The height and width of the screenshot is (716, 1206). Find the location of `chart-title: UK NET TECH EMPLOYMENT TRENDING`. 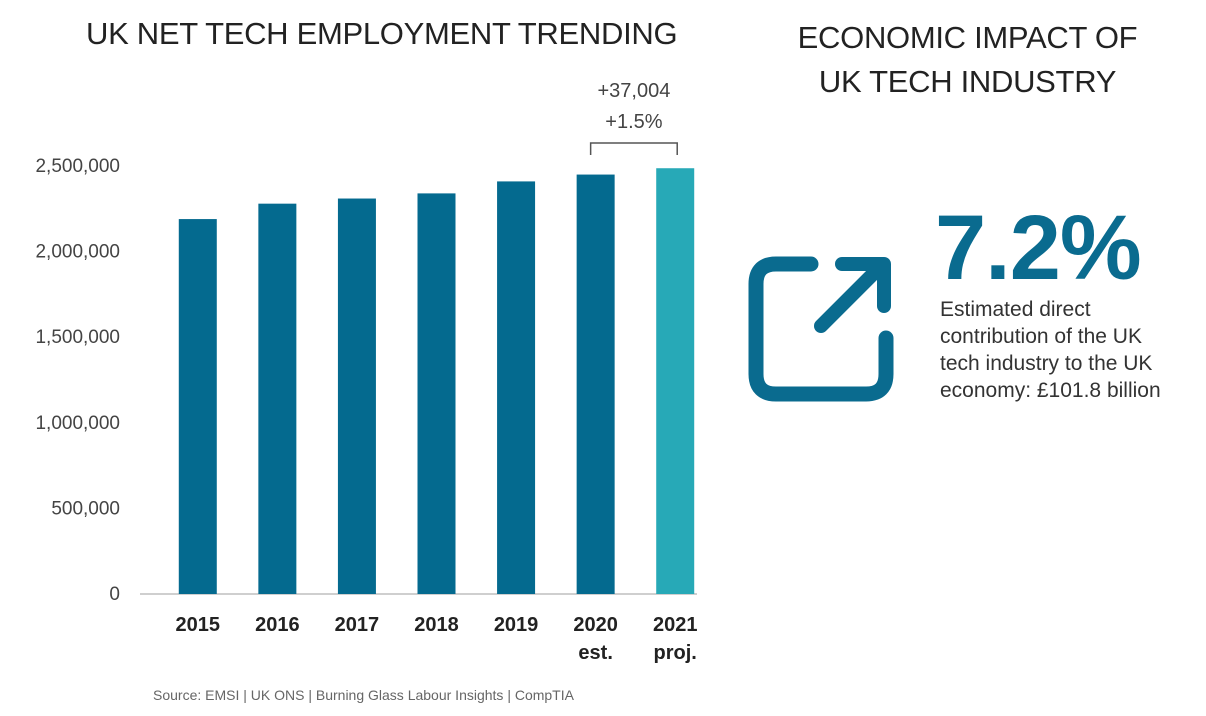

chart-title: UK NET TECH EMPLOYMENT TRENDING is located at coordinates (382, 33).